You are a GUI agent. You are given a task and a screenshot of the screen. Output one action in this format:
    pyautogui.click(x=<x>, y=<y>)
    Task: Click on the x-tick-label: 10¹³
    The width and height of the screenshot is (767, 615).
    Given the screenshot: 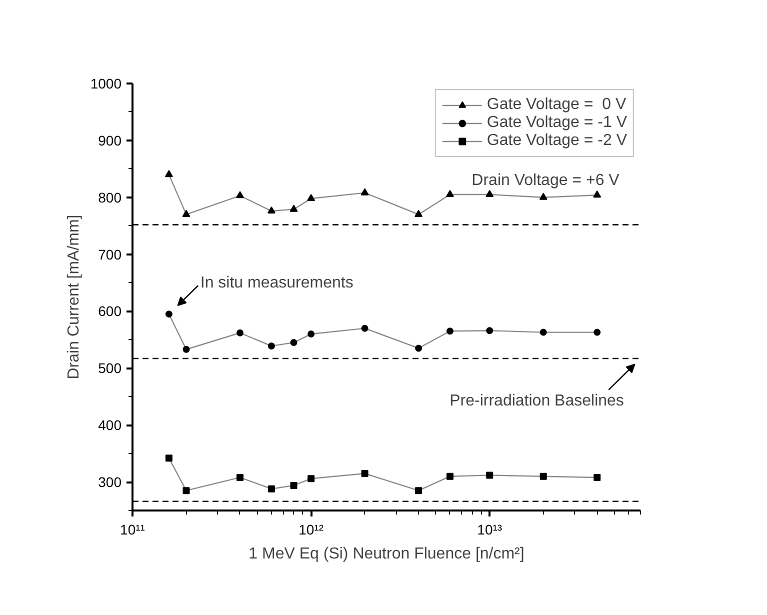 What is the action you would take?
    pyautogui.click(x=489, y=530)
    